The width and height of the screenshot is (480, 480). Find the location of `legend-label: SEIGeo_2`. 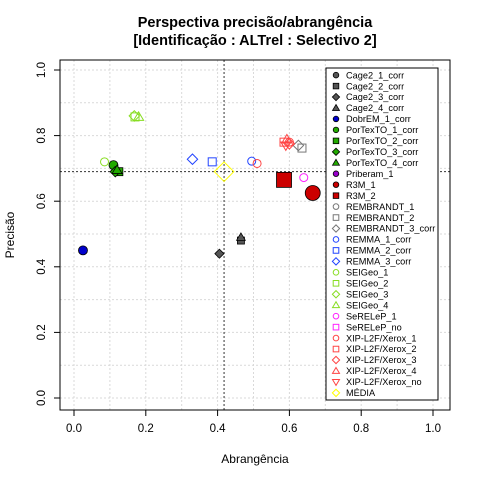

legend-label: SEIGeo_2 is located at coordinates (367, 284).